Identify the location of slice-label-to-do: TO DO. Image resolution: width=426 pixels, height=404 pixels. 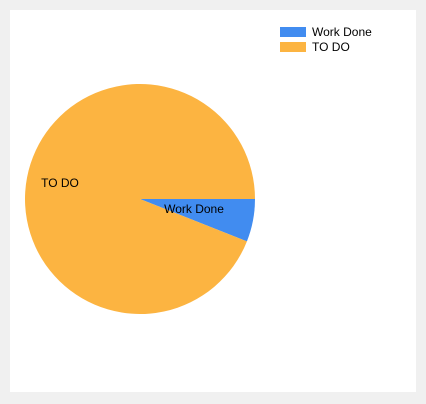
(60, 183).